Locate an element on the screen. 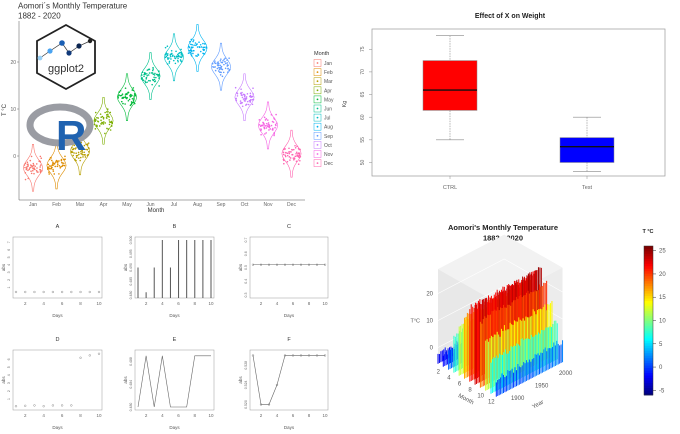 This screenshot has height=434, width=680. x-tick-label: Dec is located at coordinates (291, 205).